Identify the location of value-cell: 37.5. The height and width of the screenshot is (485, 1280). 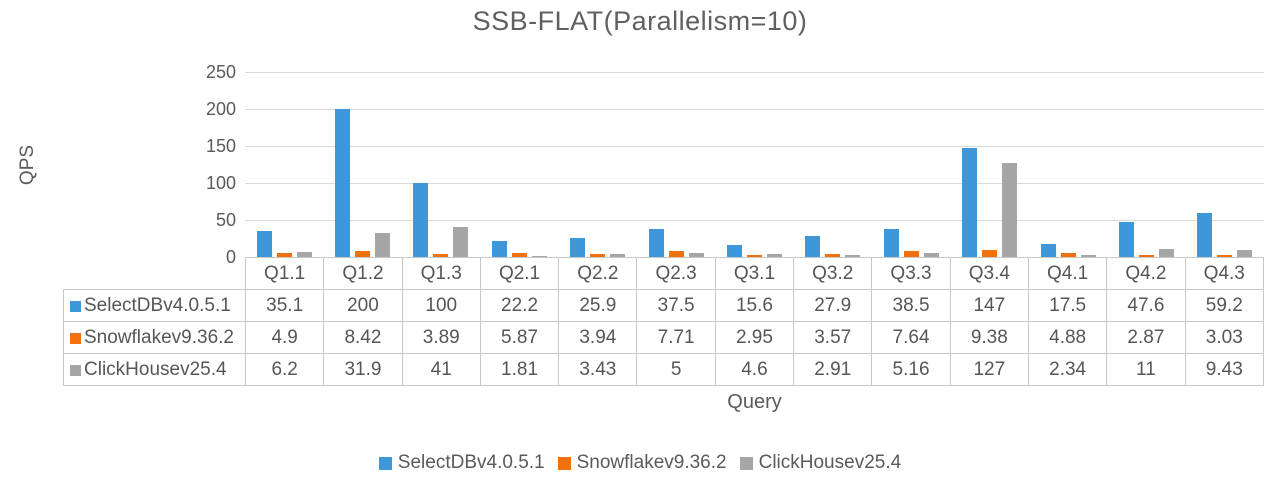
(676, 305).